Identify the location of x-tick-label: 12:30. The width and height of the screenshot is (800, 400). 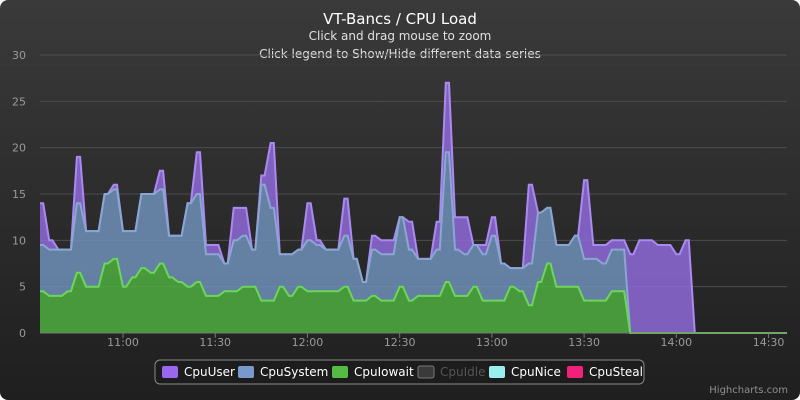
(400, 342).